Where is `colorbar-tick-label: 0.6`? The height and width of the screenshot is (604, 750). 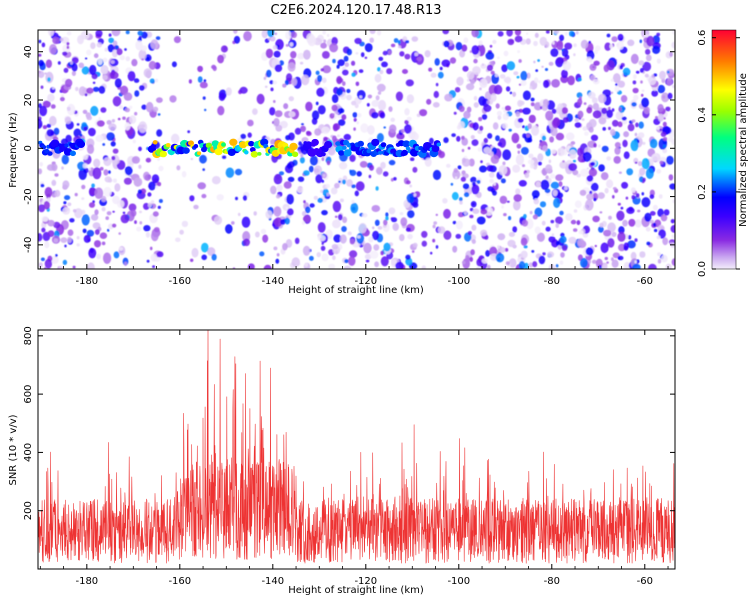
colorbar-tick-label: 0.6 is located at coordinates (702, 38).